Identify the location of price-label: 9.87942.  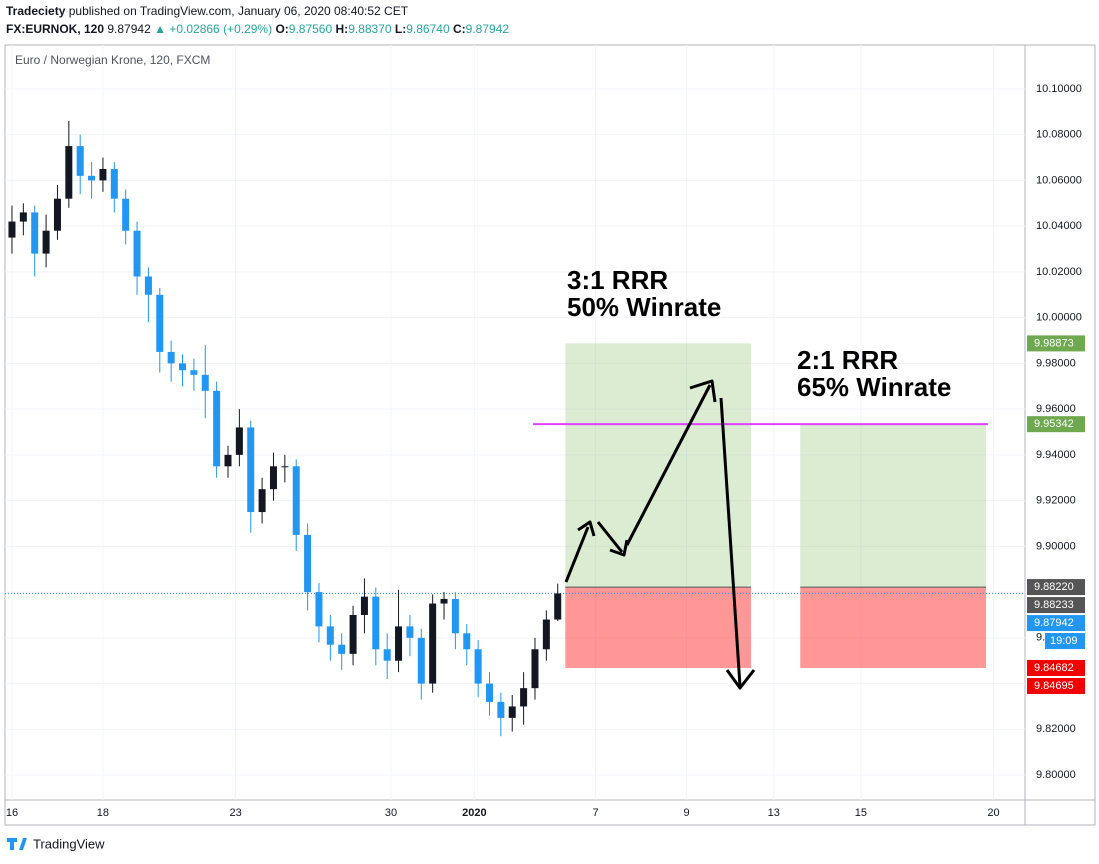
(1054, 623).